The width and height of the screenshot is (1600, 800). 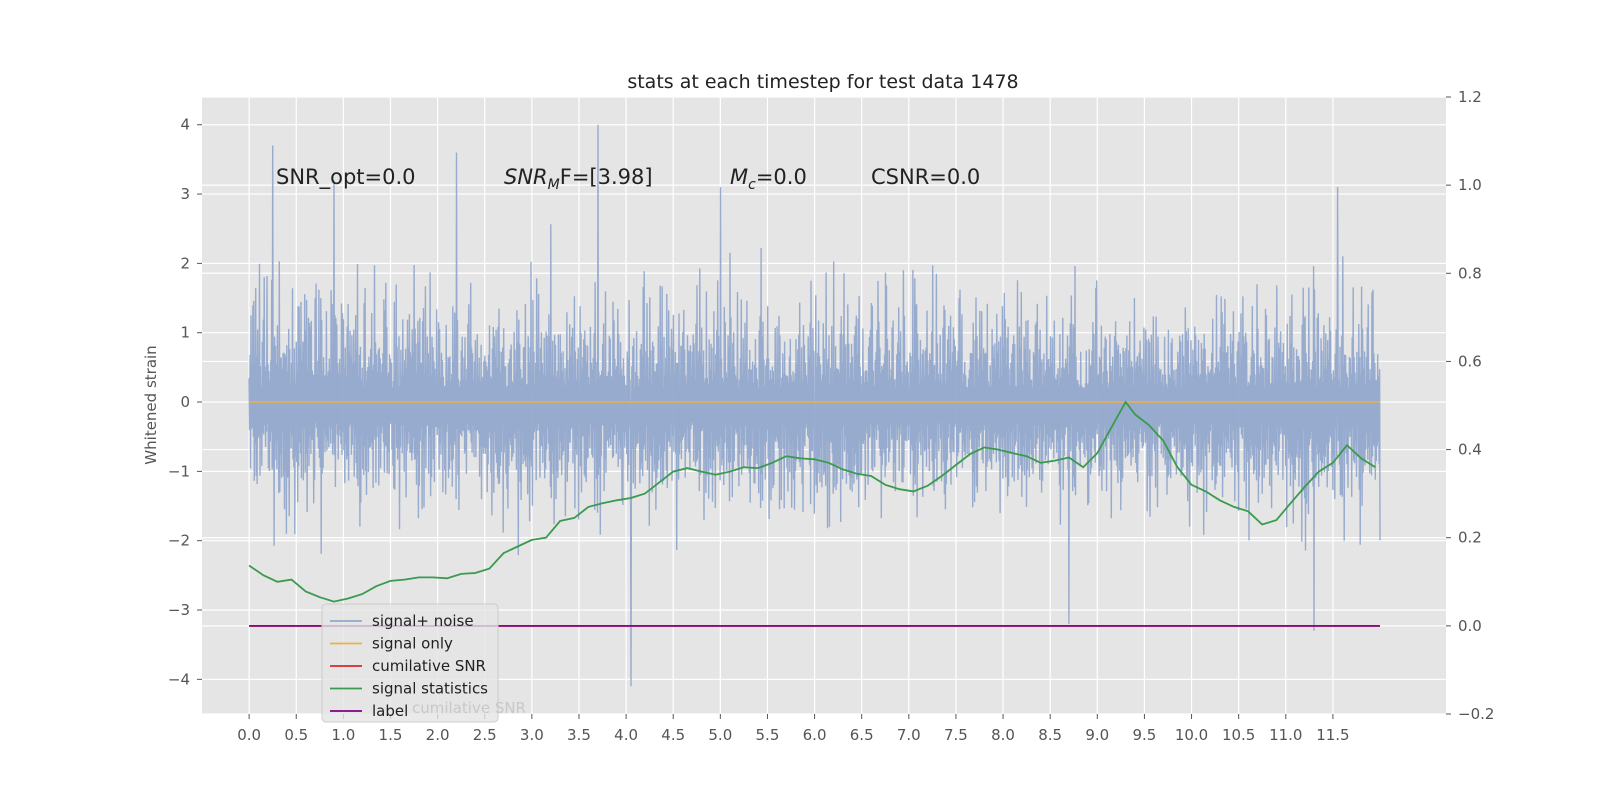 What do you see at coordinates (1470, 405) in the screenshot?
I see `y2-axis-ticks: 1.2 1.0 0.8 0.6 0.4 0.2 0.0 −0.2` at bounding box center [1470, 405].